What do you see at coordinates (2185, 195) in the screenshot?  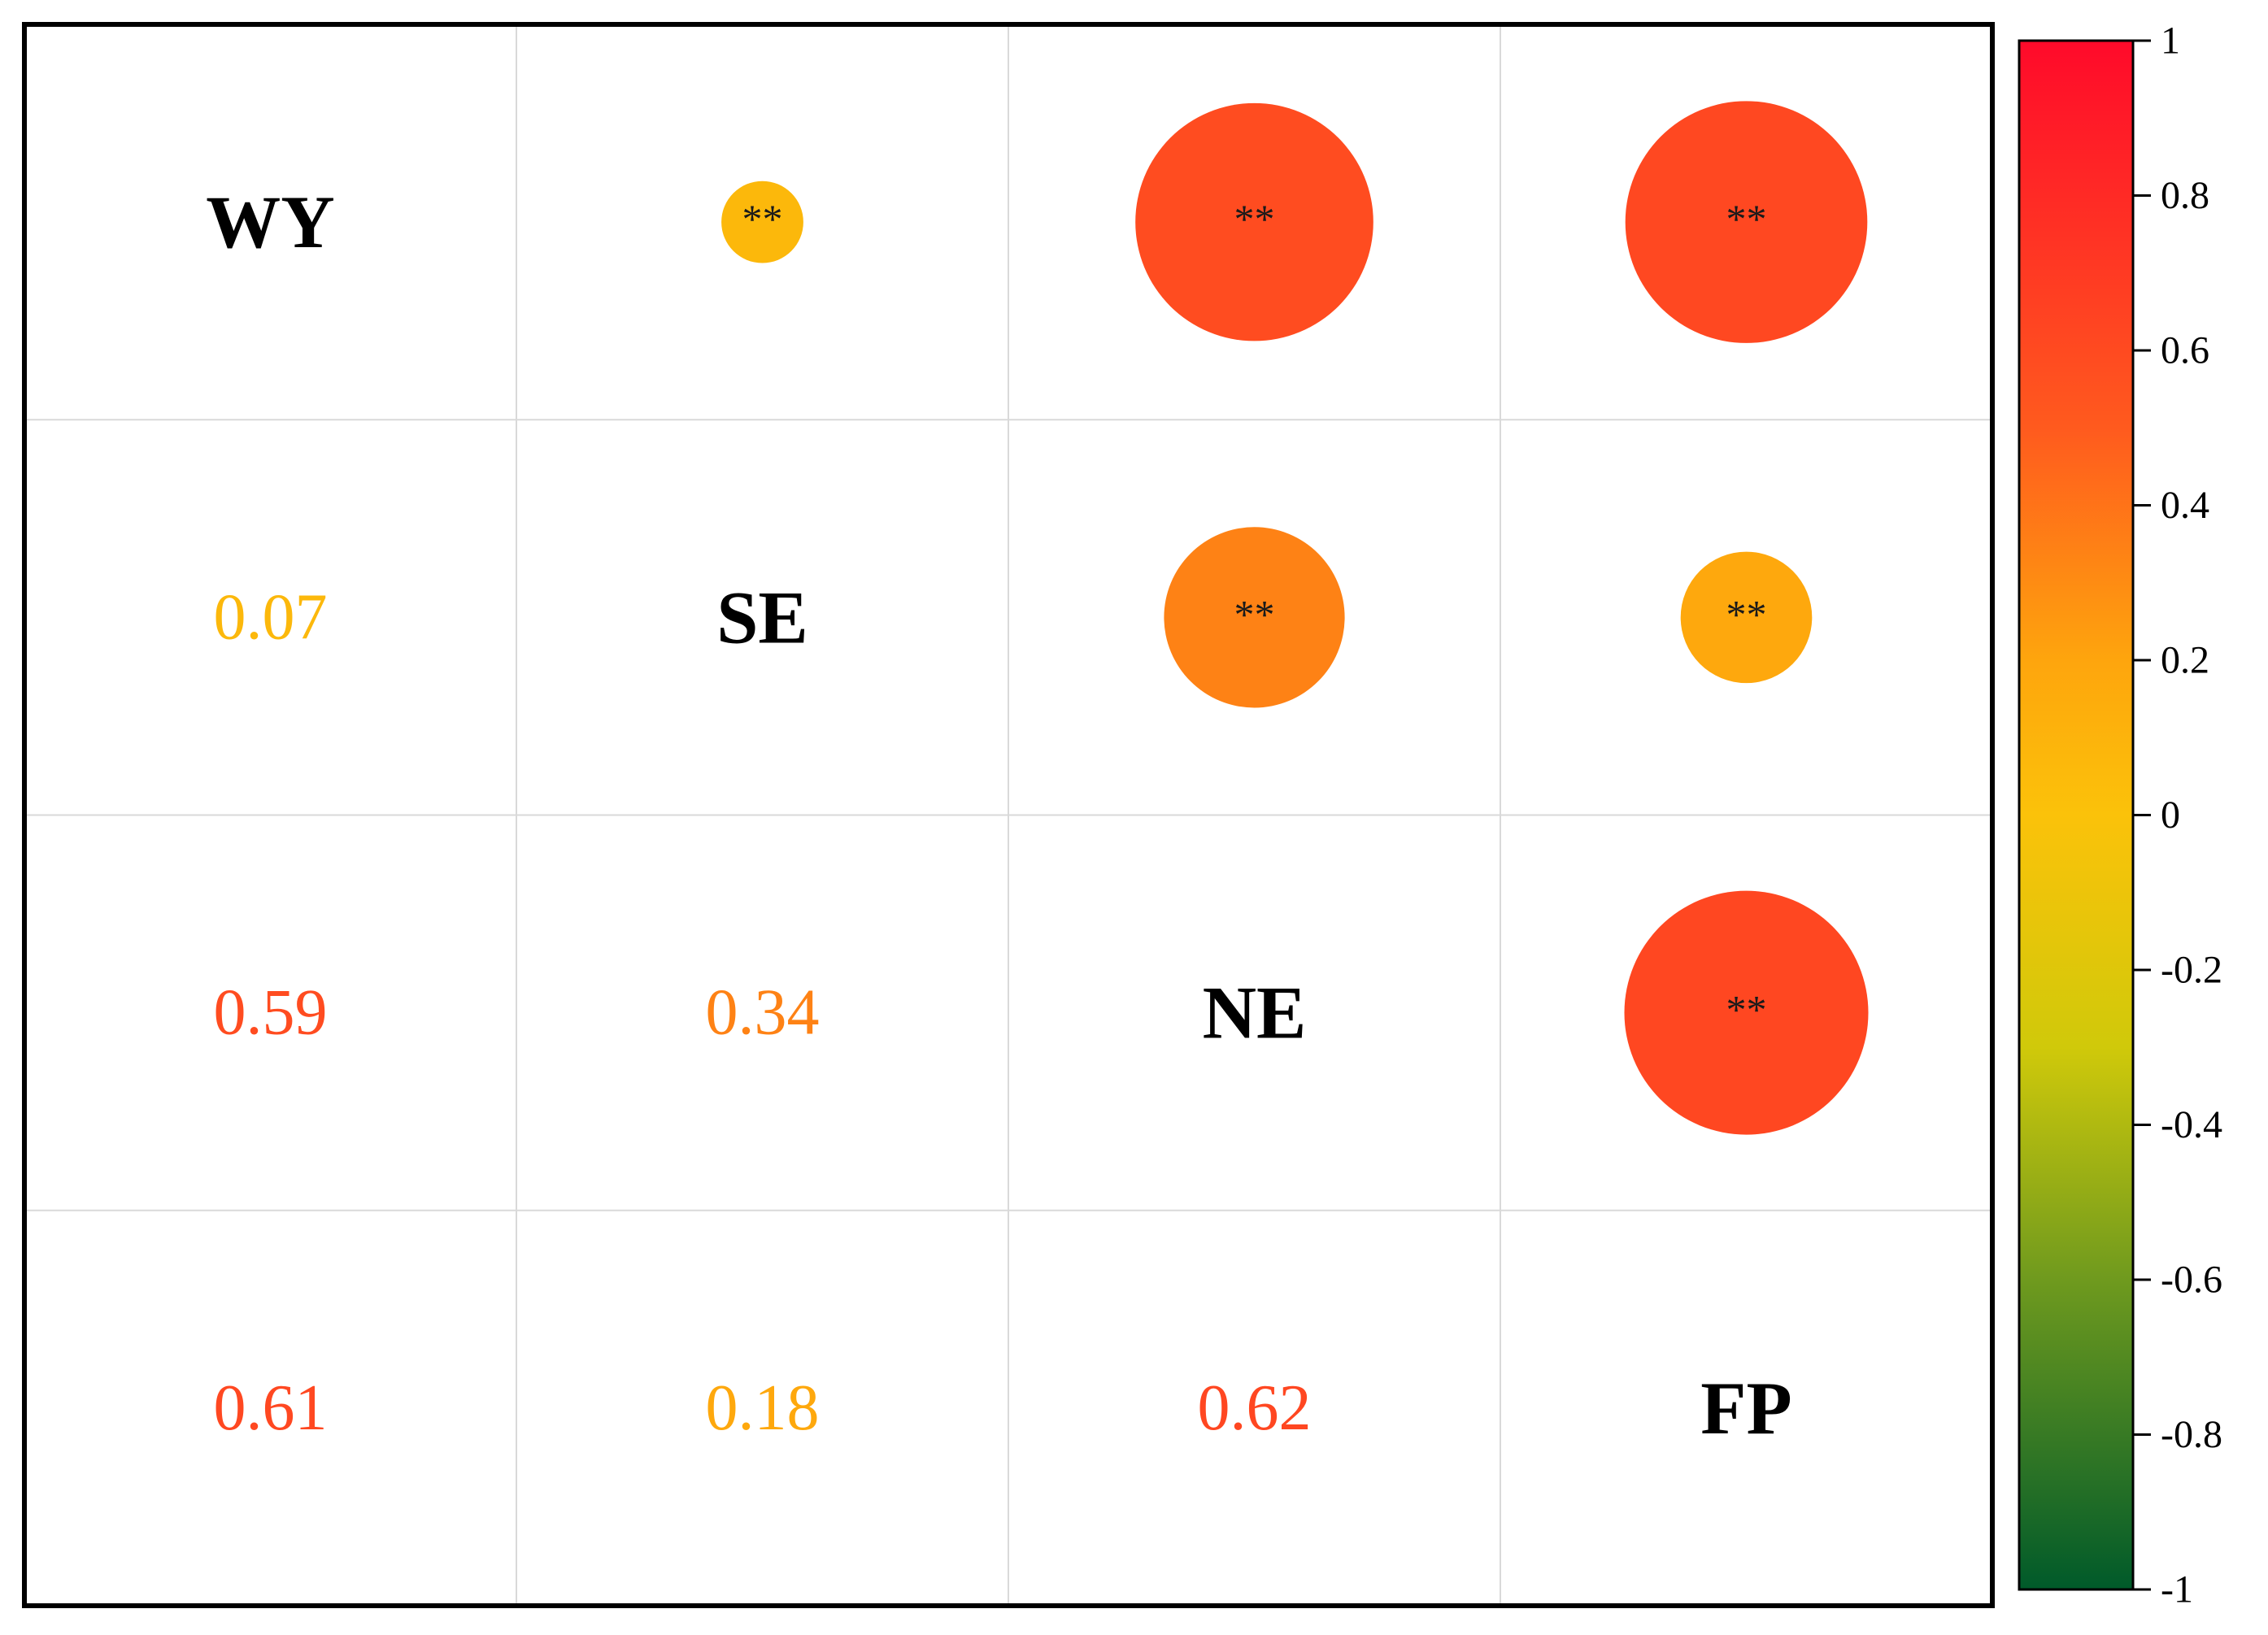 I see `colorbar-tick-label: 0.8` at bounding box center [2185, 195].